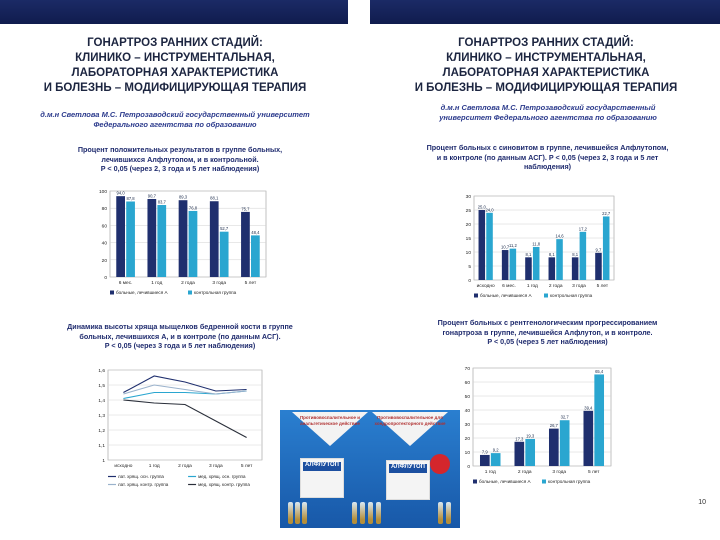 The height and width of the screenshot is (540, 720). I want to click on y-tick-label: 1,3, so click(101, 416).